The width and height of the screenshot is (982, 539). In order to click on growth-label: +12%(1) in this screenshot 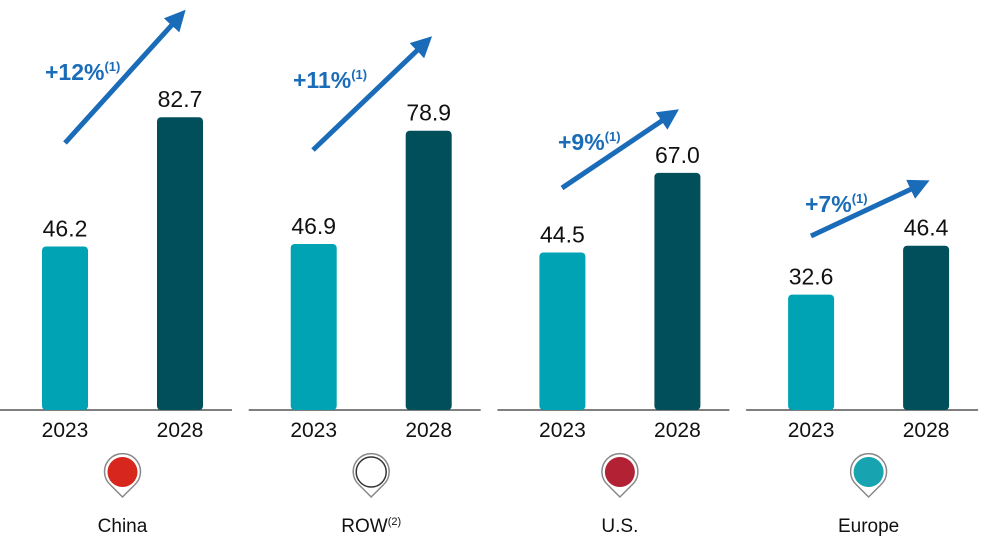, I will do `click(82, 72)`.